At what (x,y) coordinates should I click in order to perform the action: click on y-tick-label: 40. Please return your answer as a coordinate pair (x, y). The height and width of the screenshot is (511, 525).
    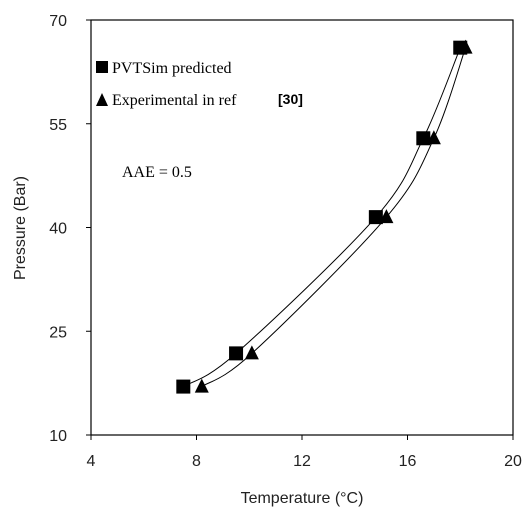
    Looking at the image, I should click on (58, 229).